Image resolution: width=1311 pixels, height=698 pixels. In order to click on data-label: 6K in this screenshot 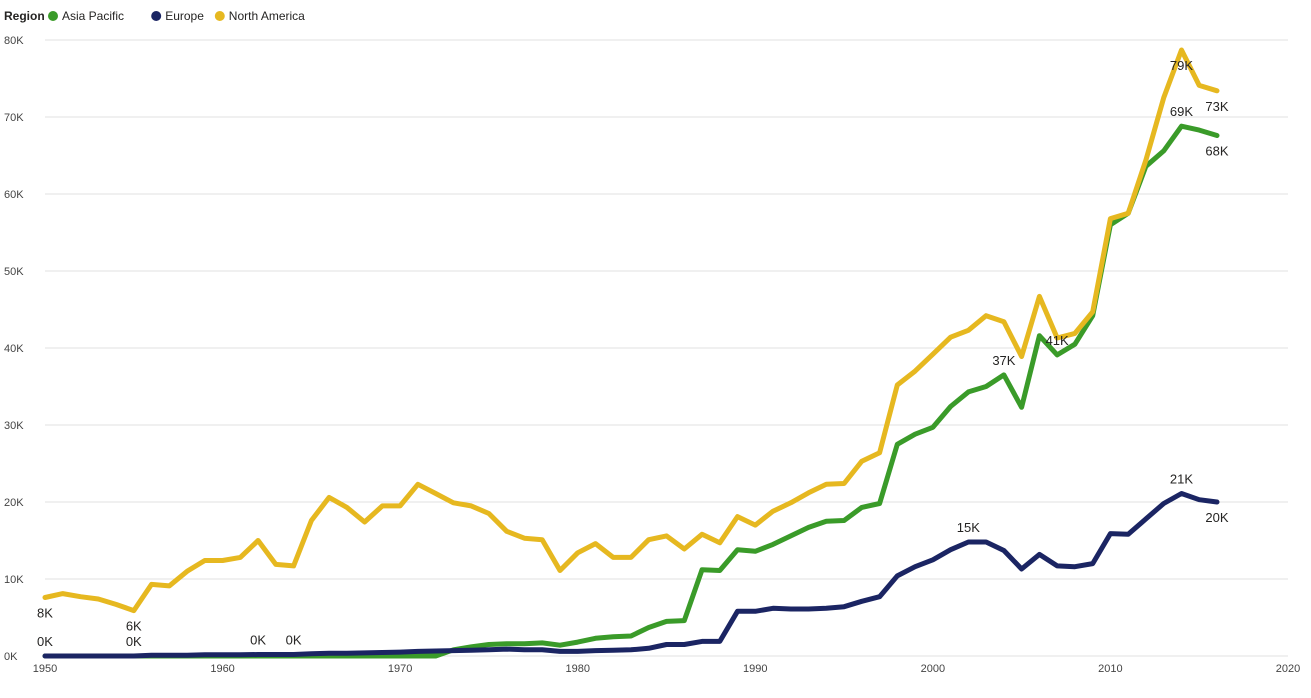, I will do `click(134, 626)`.